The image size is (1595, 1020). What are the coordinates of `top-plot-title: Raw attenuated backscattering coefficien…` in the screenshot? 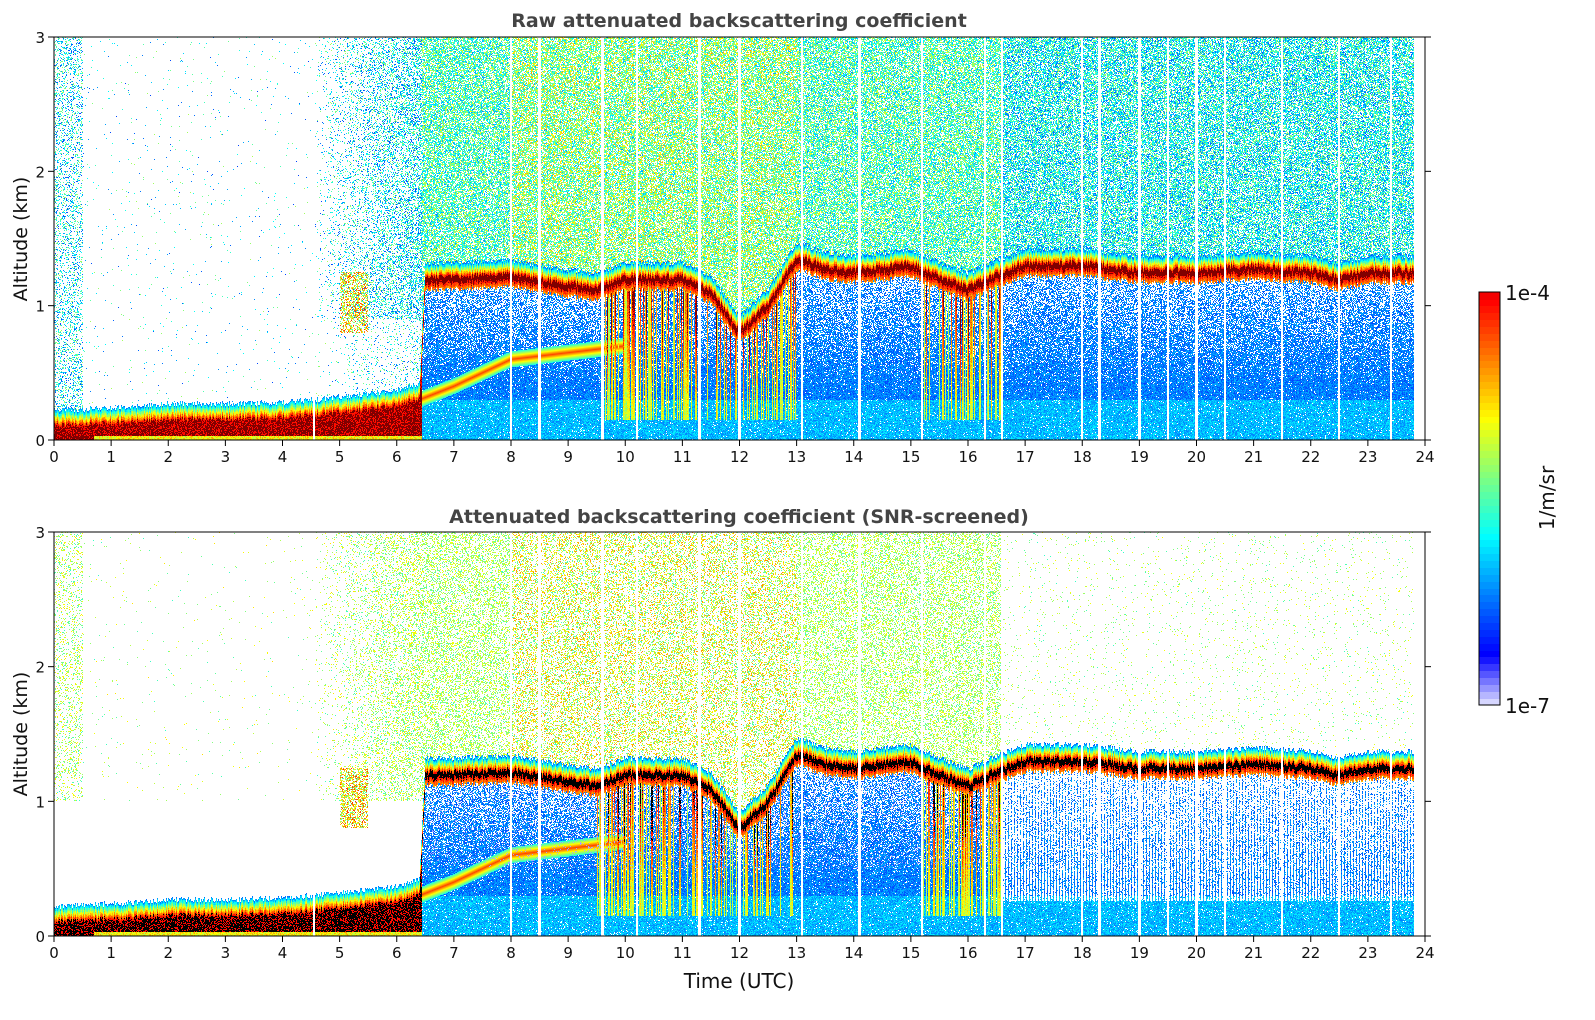 It's located at (739, 21).